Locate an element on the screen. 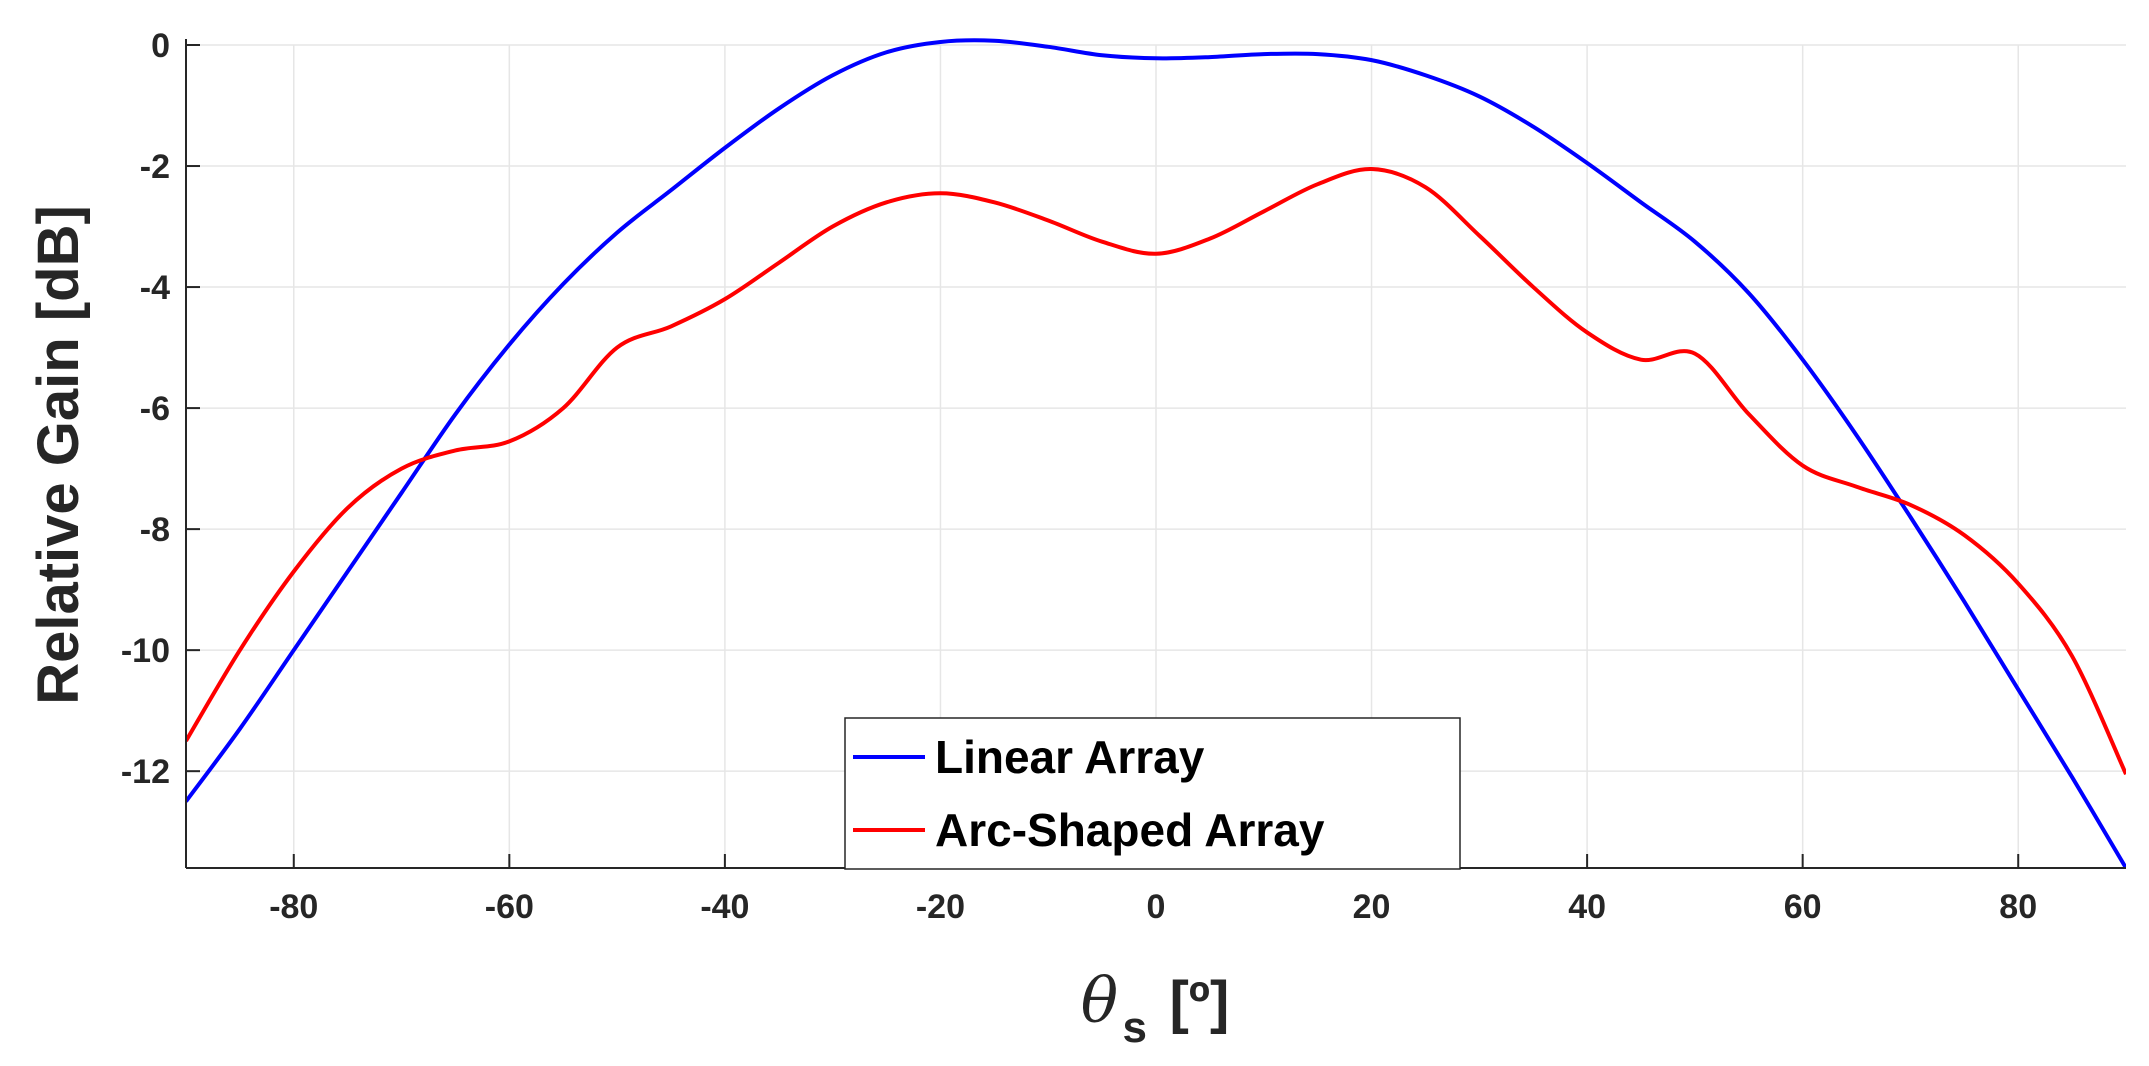  legend-label-arc-shaped-array: Arc-Shaped Array is located at coordinates (1130, 830).